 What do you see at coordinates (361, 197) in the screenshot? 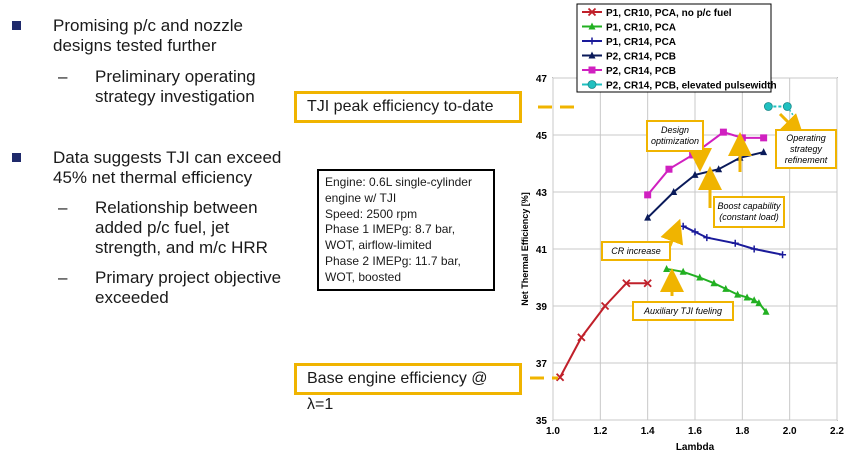
I see `spec-line: engine w/ TJI` at bounding box center [361, 197].